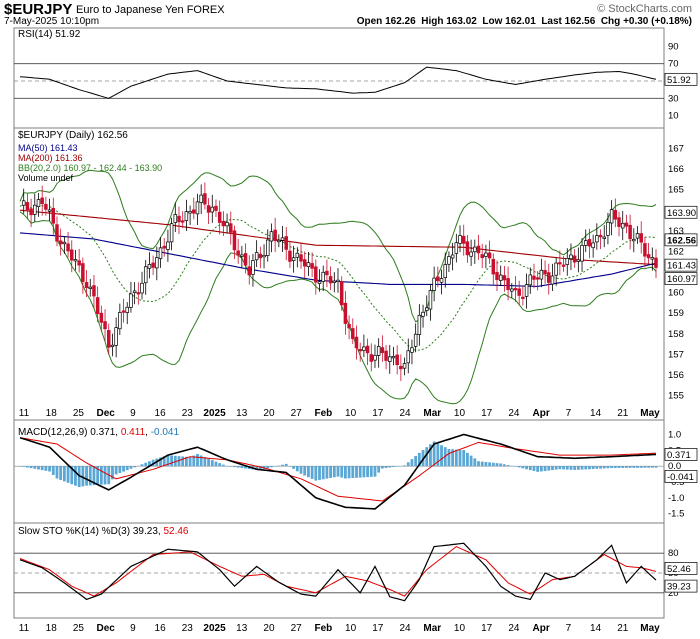  What do you see at coordinates (79, 413) in the screenshot?
I see `x-tick-25-0: 25` at bounding box center [79, 413].